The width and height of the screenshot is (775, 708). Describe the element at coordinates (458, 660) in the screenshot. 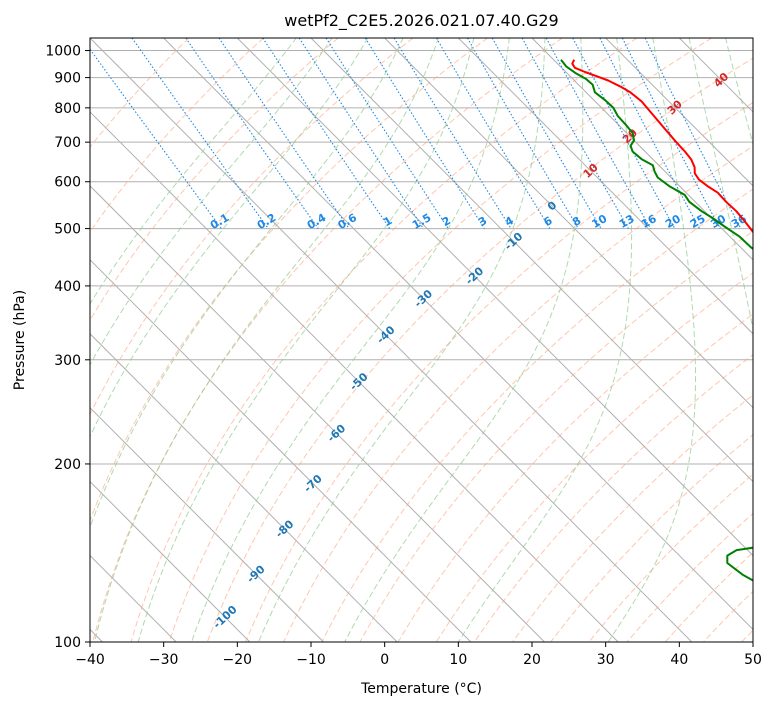

I see `x-tick-label: 10` at that location.